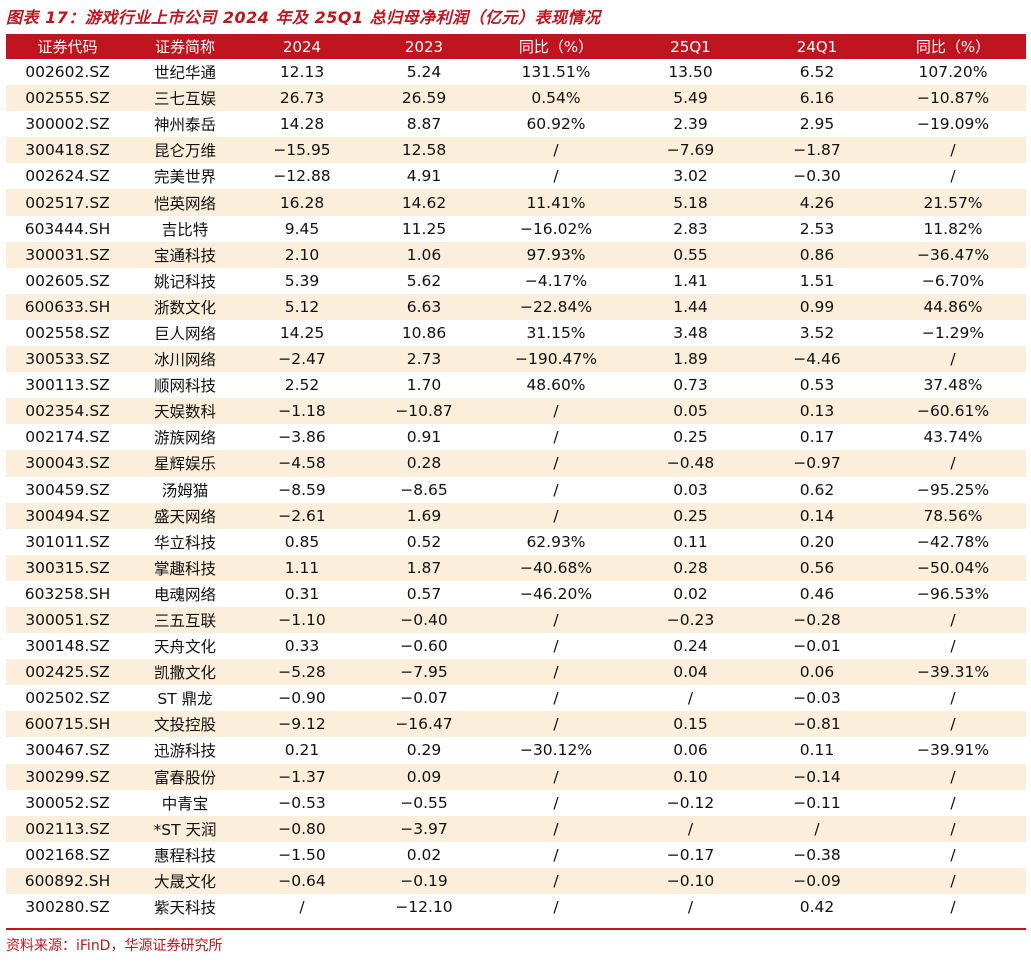  Describe the element at coordinates (185, 699) in the screenshot. I see `cell-name: ST 鼎龙` at that location.